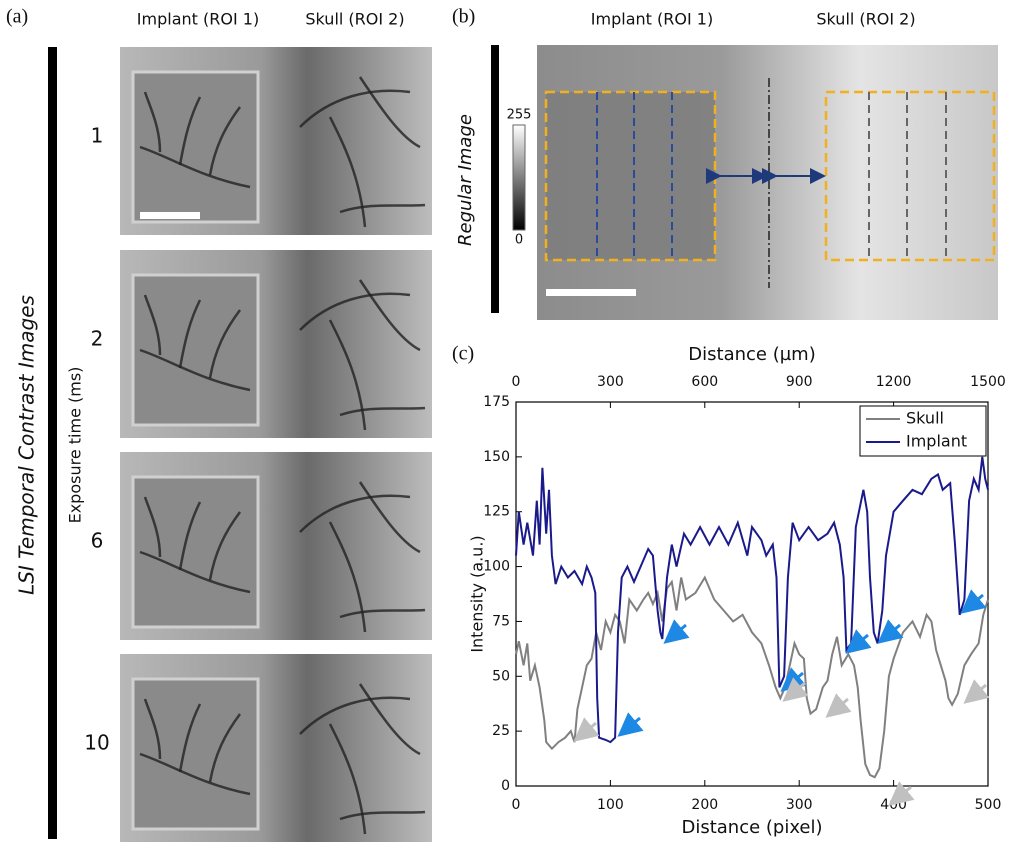 The height and width of the screenshot is (846, 1009). What do you see at coordinates (923, 431) in the screenshot?
I see `legend-box` at bounding box center [923, 431].